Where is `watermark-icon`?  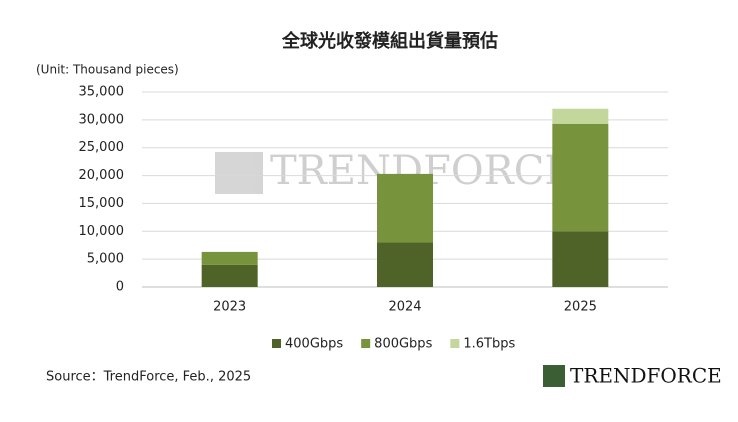 watermark-icon is located at coordinates (239, 173).